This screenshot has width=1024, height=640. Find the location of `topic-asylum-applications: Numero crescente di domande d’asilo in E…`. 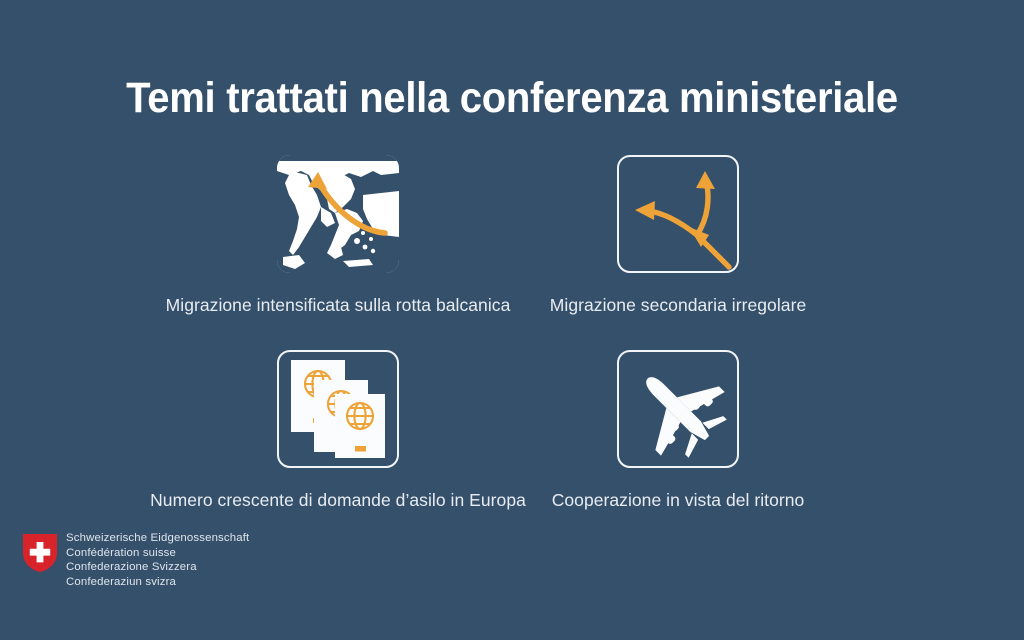

topic-asylum-applications: Numero crescente di domande d’asilo in E… is located at coordinates (338, 430).